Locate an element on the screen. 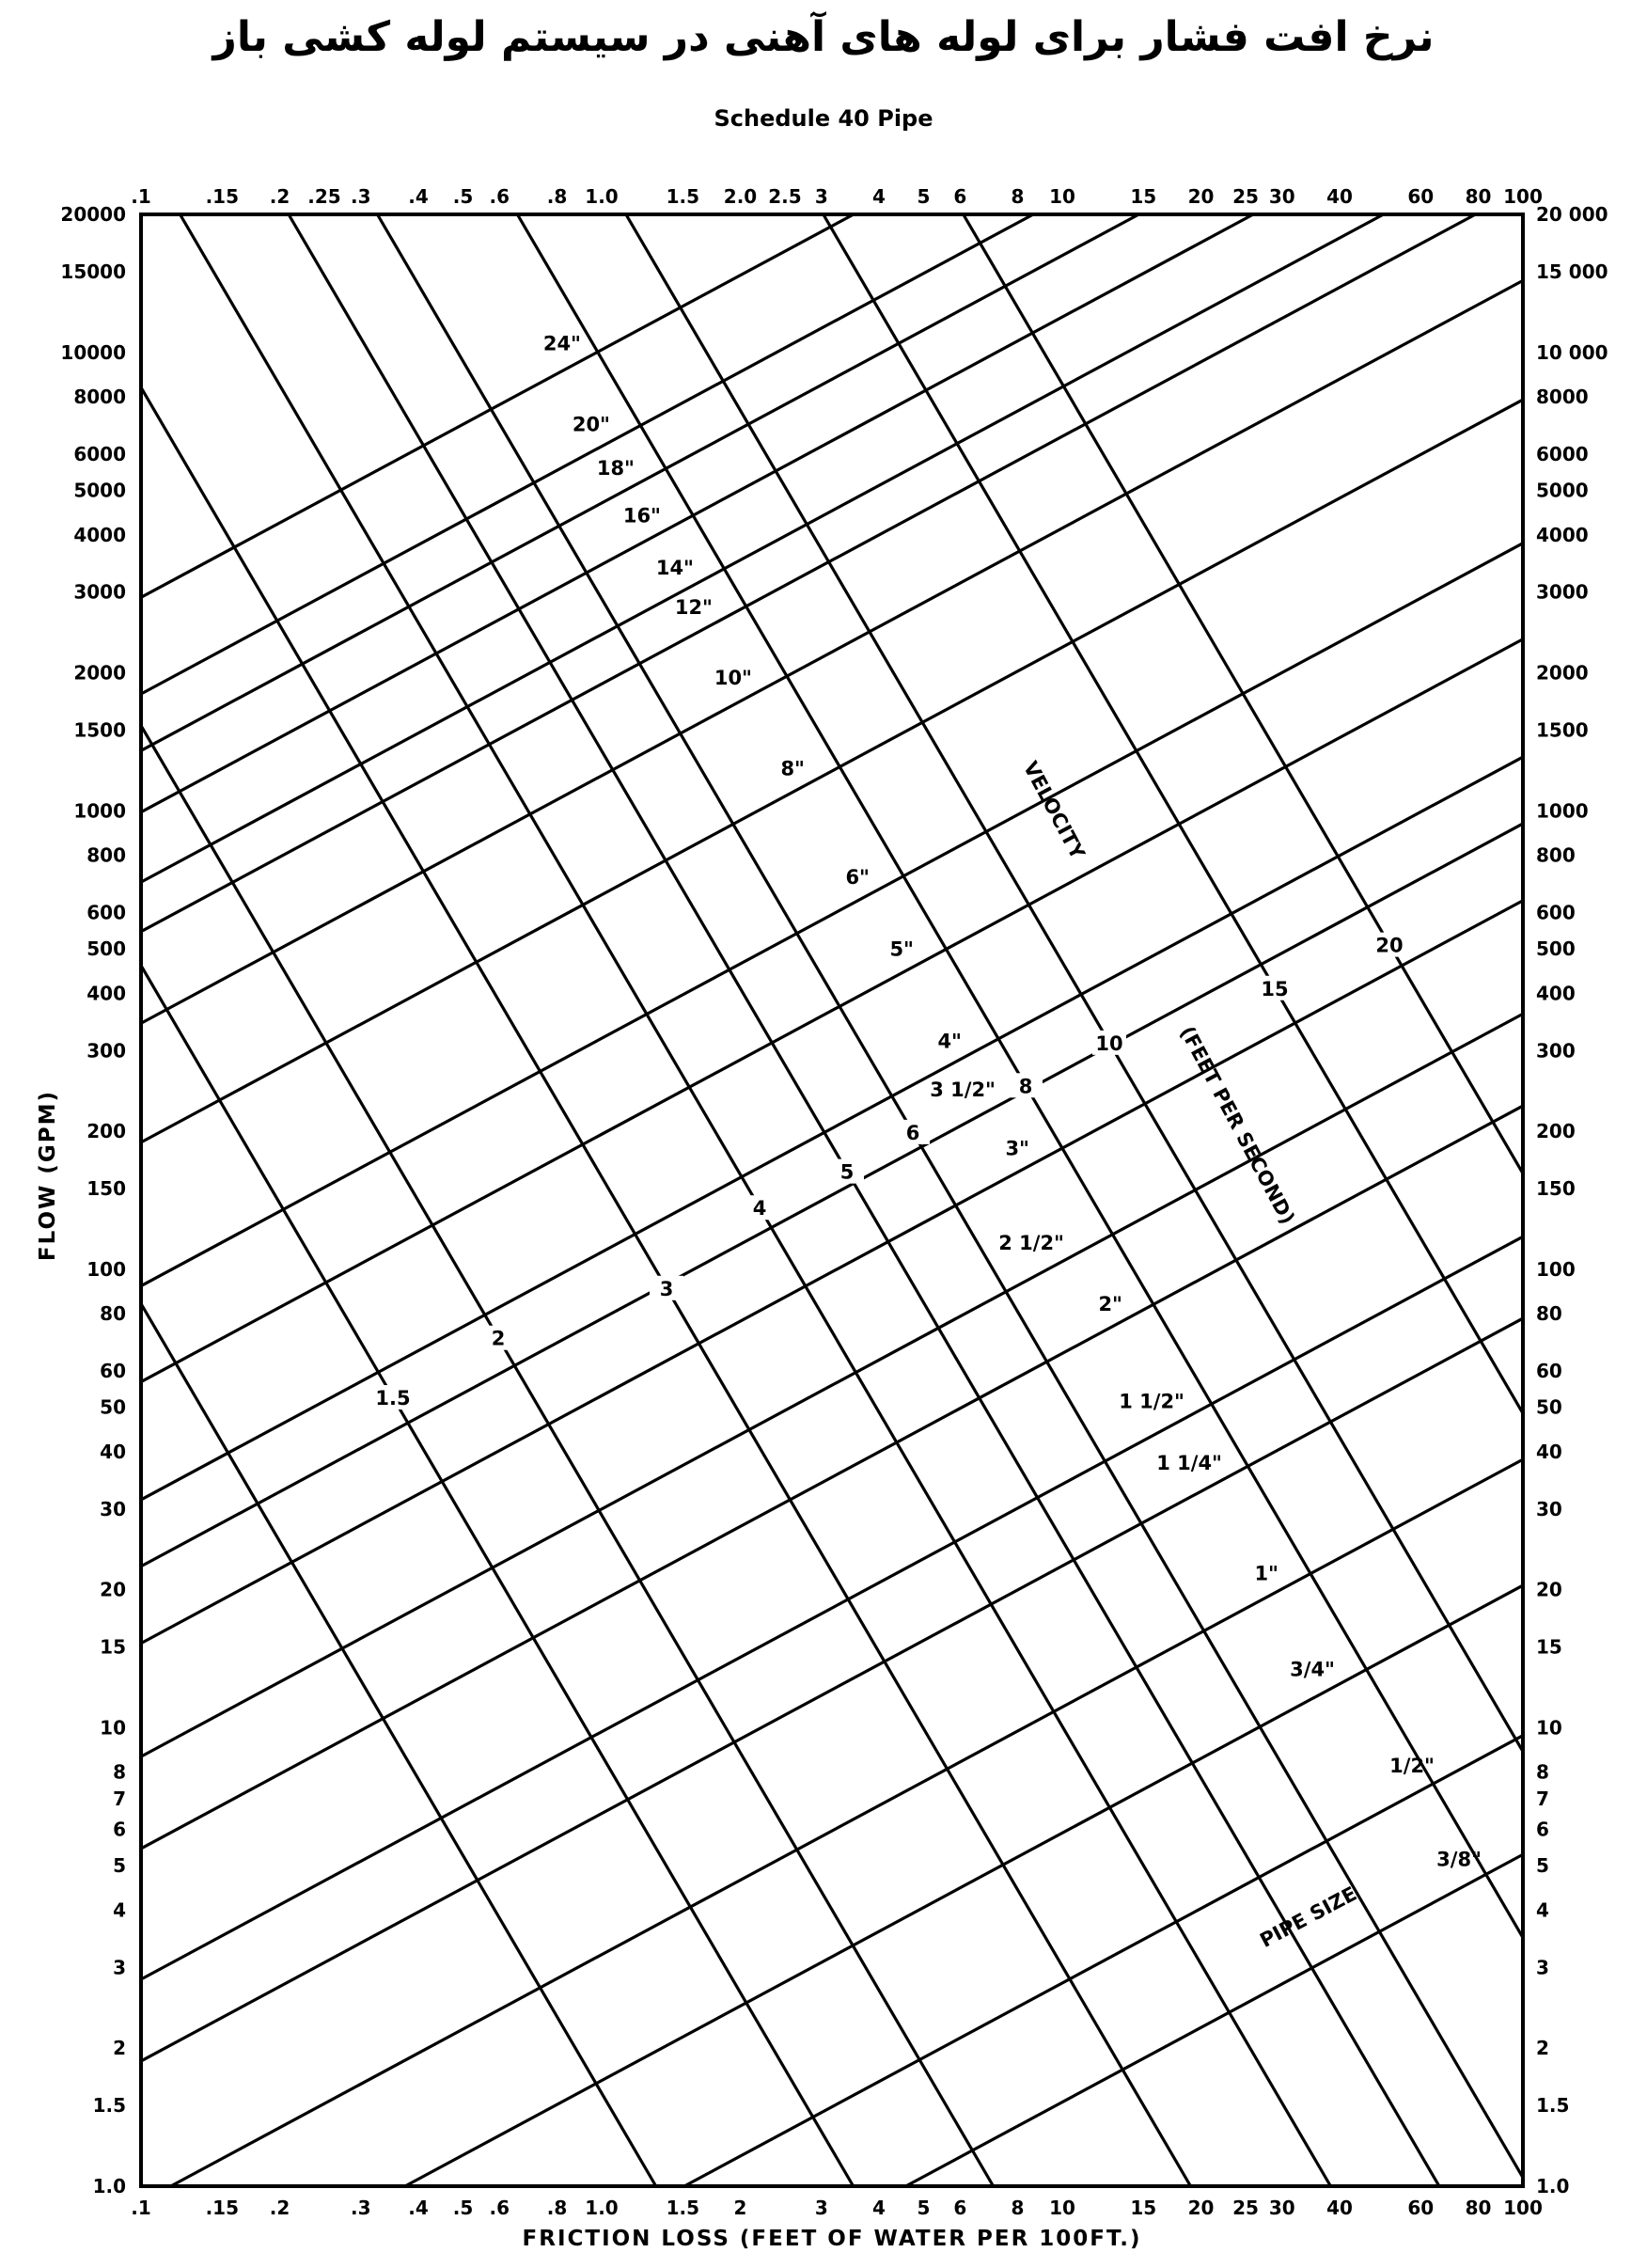 Image resolution: width=1647 pixels, height=2268 pixels. x-tick-top: 40 is located at coordinates (1339, 197).